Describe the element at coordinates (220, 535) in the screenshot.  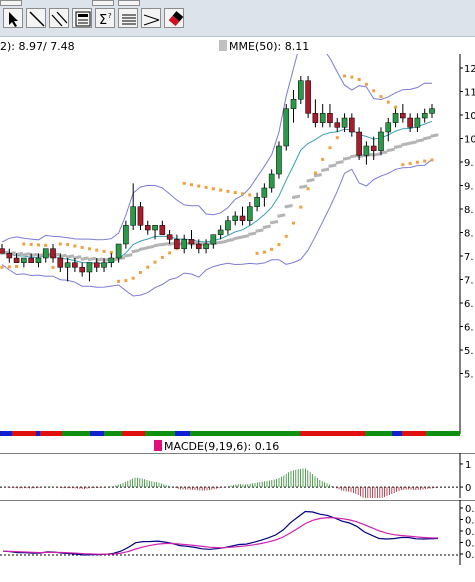
I see `signal-line` at that location.